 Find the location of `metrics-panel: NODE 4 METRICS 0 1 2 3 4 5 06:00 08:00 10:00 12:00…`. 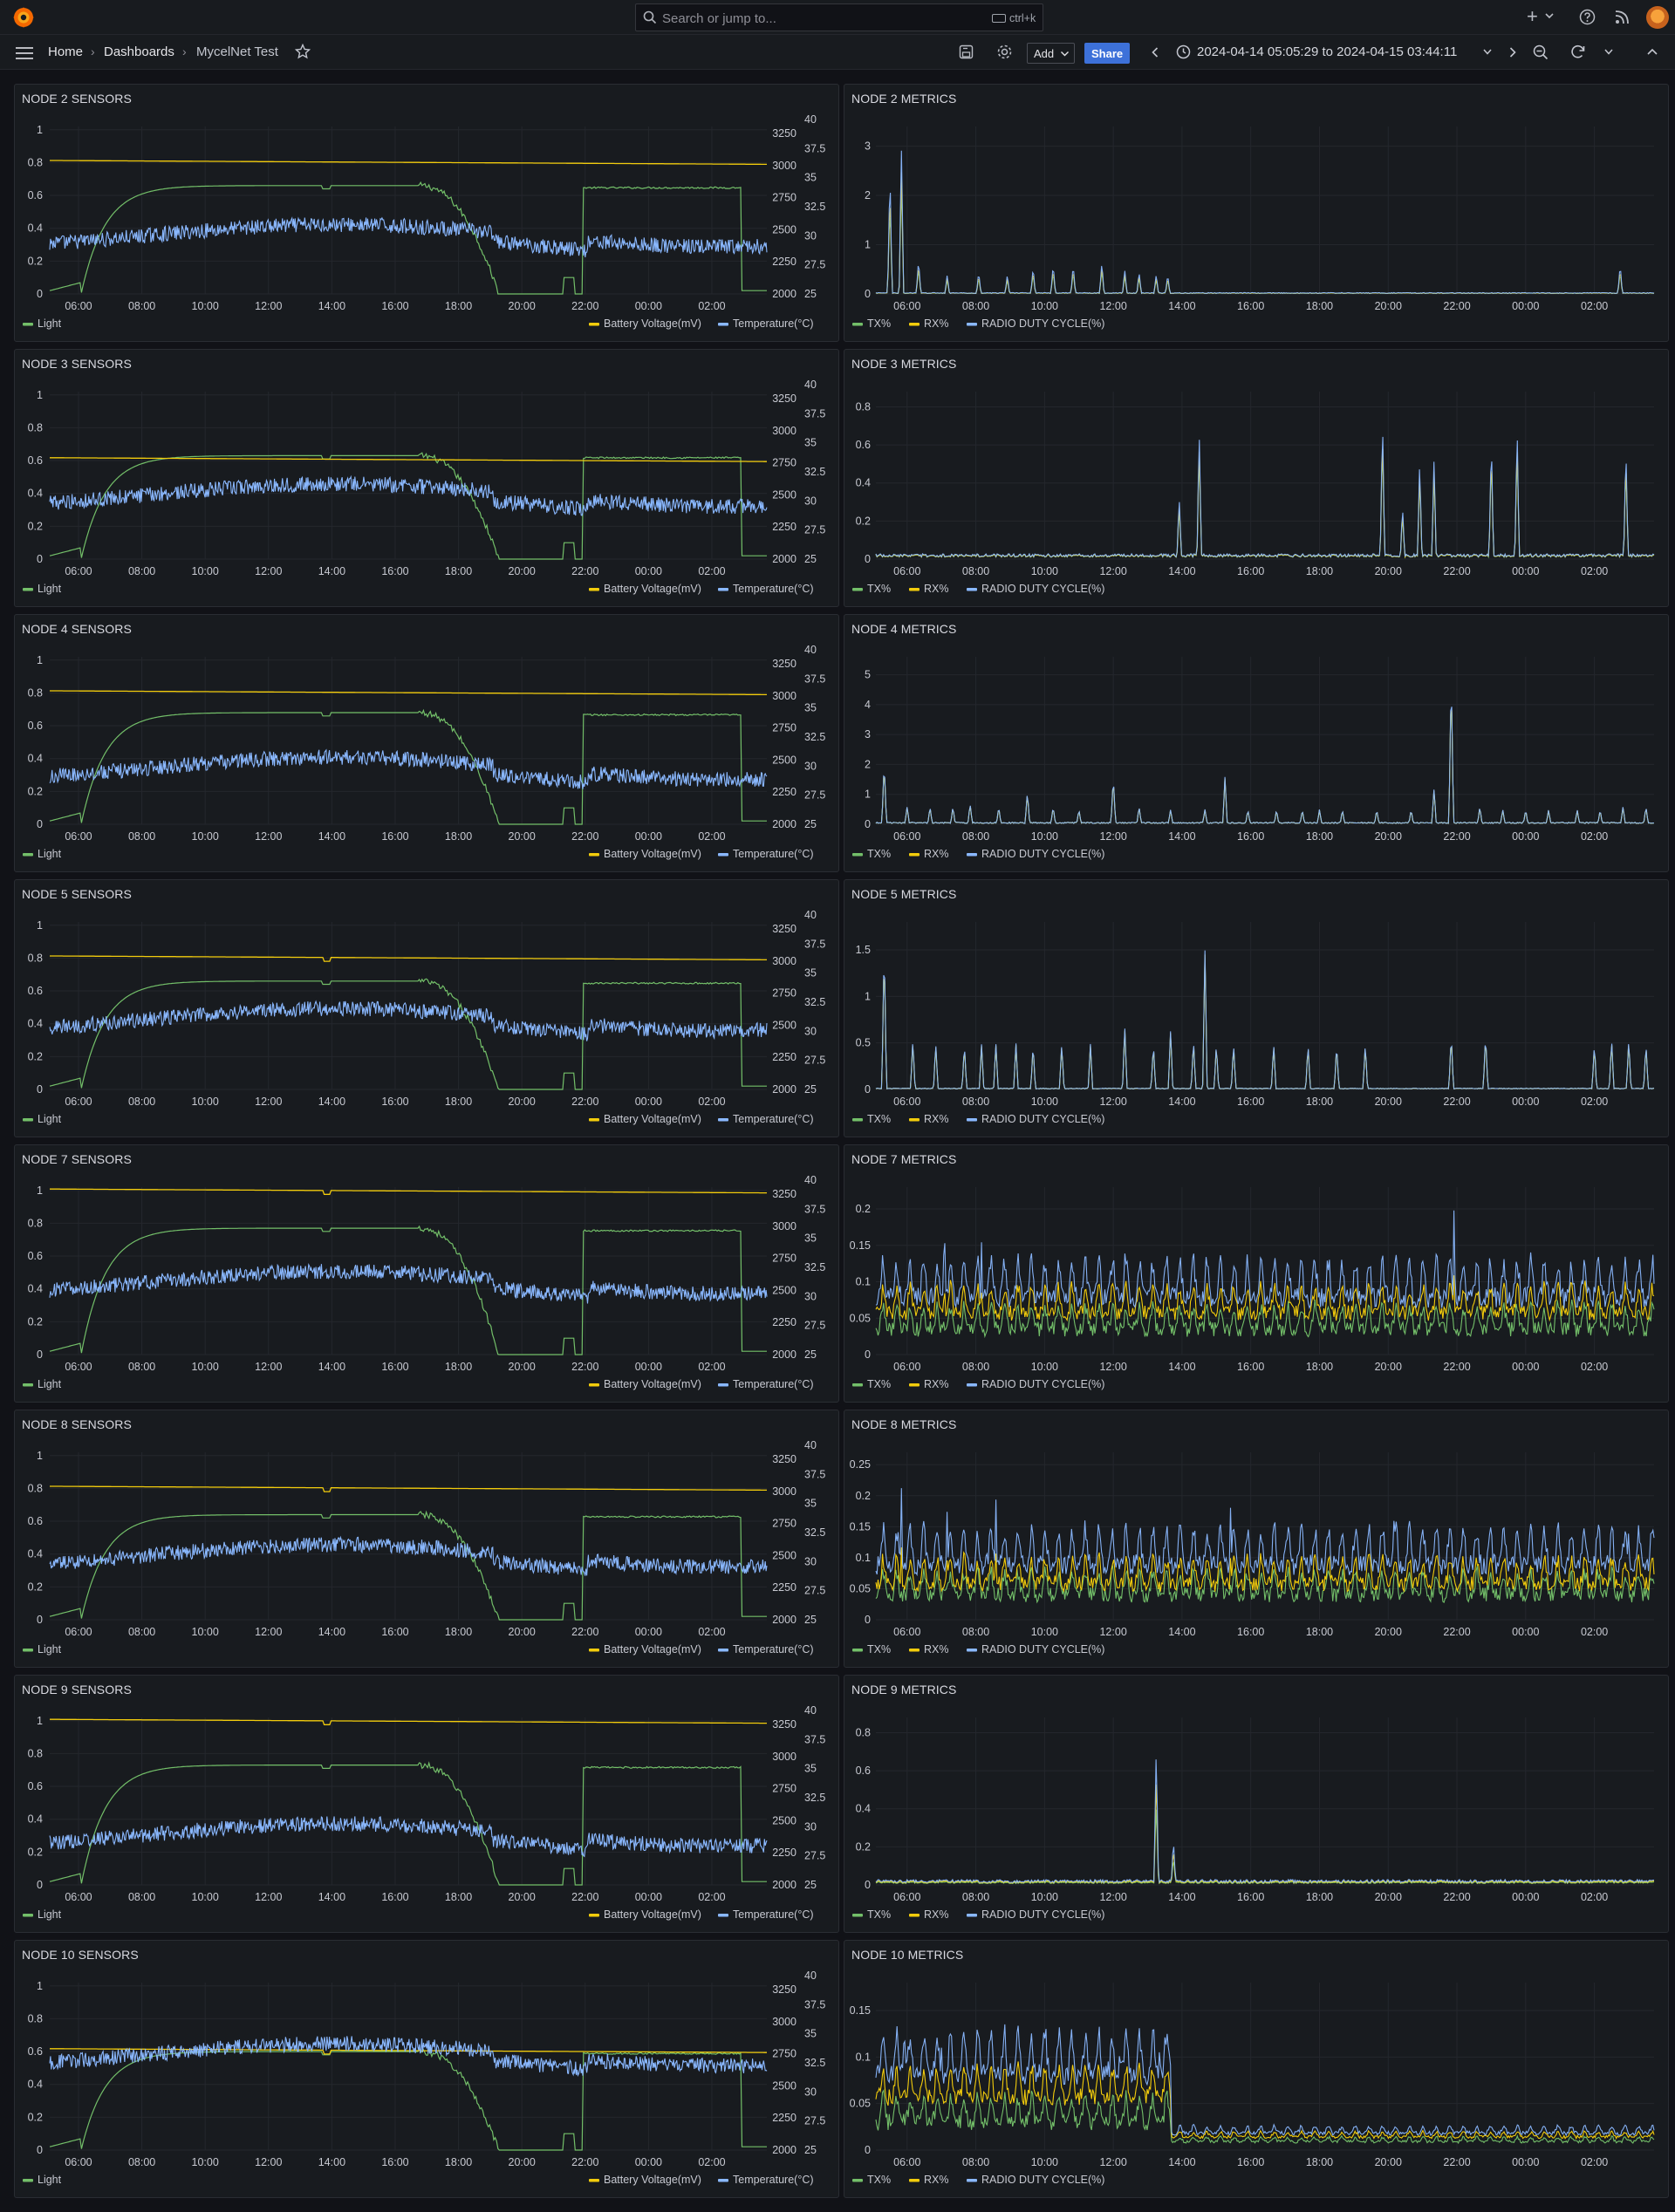

metrics-panel: NODE 4 METRICS 0 1 2 3 4 5 06:00 08:00 10:00 12:00… is located at coordinates (1256, 743).